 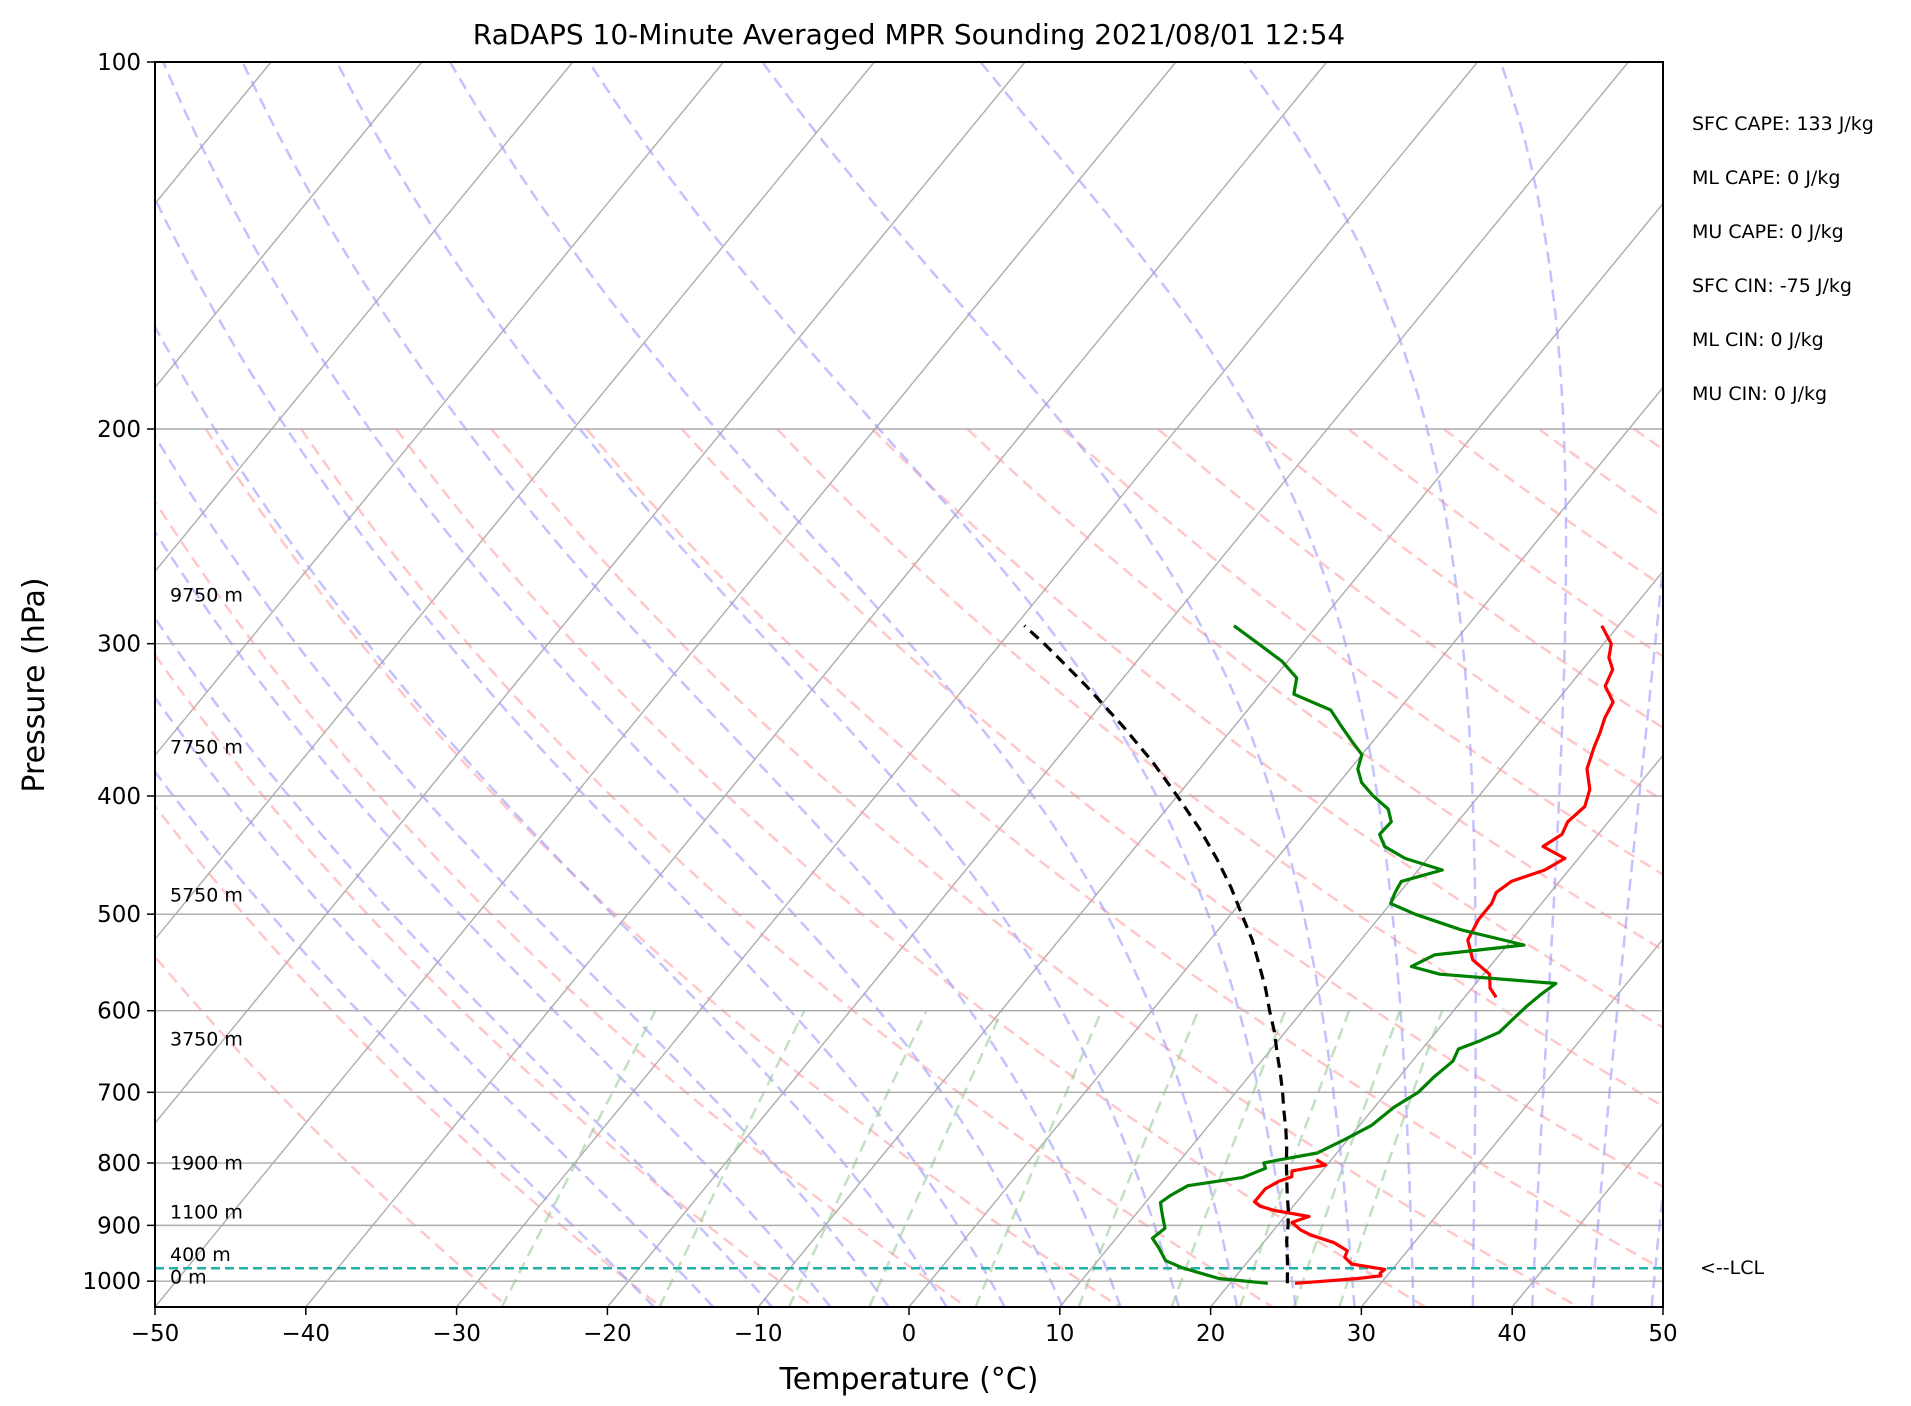 I want to click on x-tick-label: 30, so click(x=1361, y=1334).